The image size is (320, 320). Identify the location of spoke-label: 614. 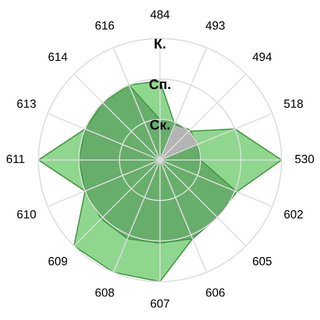
(58, 56).